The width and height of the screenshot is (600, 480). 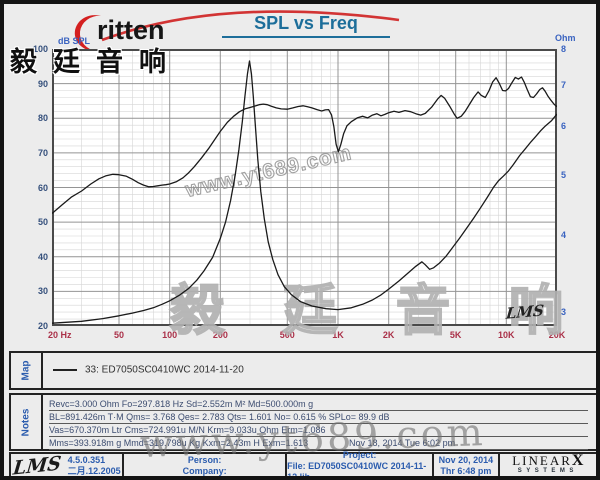 What do you see at coordinates (164, 370) in the screenshot?
I see `legend-entry: 33: ED7050SC0410WC 2014-11-20` at bounding box center [164, 370].